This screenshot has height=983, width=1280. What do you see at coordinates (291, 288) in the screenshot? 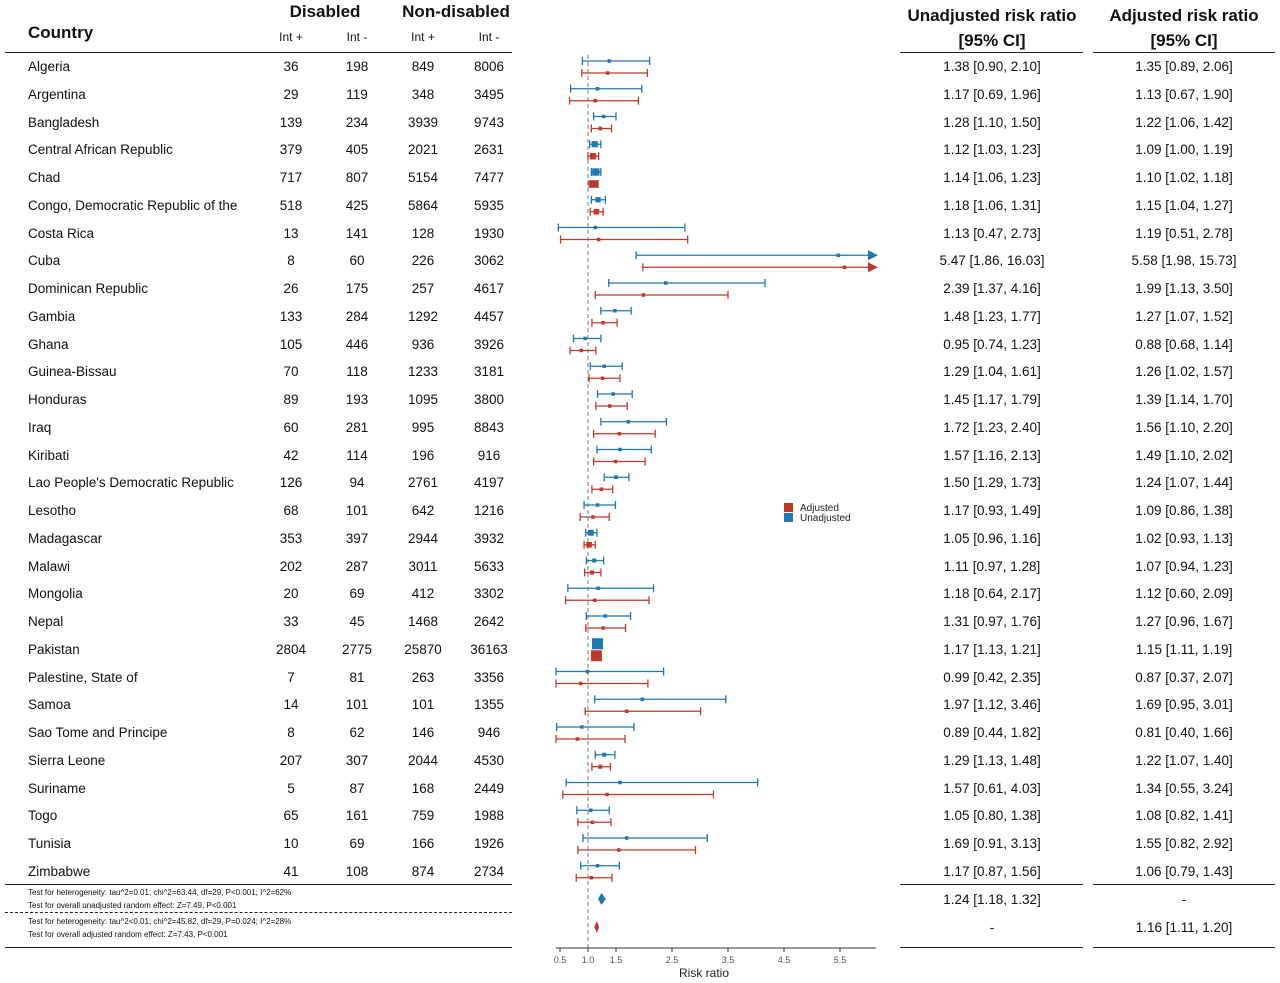
I see `disabled-int-plus-value: 26` at bounding box center [291, 288].